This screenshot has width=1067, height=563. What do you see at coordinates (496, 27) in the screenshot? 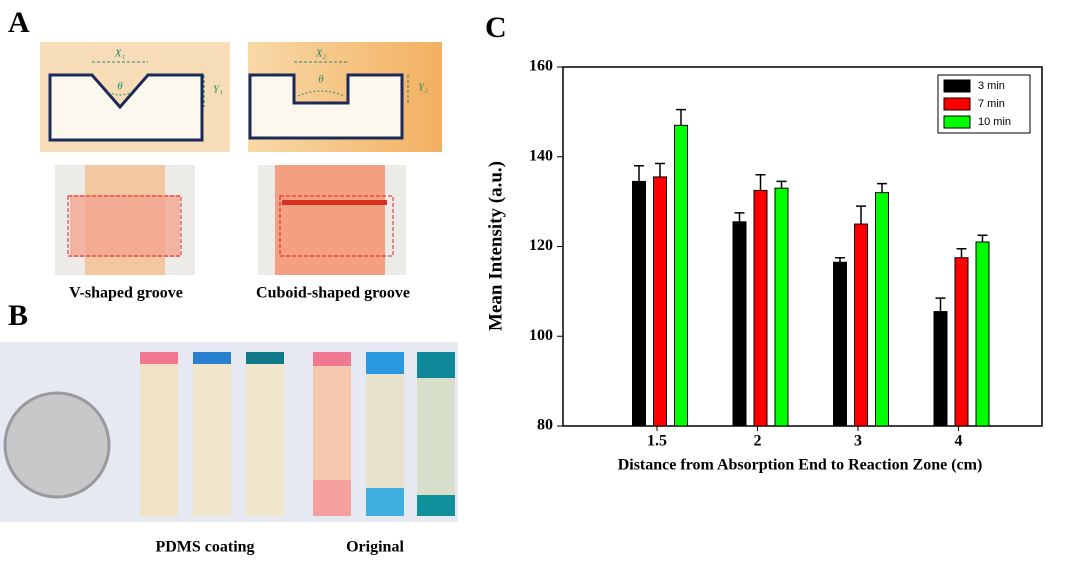
I see `panel-label: C` at bounding box center [496, 27].